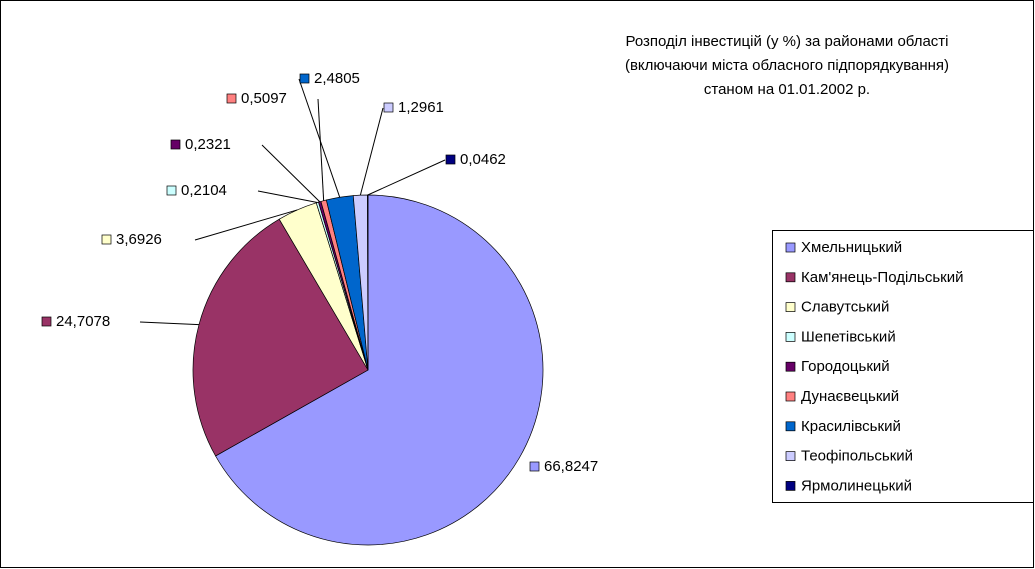  Describe the element at coordinates (139, 239) in the screenshot. I see `data-label: 3,6926` at that location.